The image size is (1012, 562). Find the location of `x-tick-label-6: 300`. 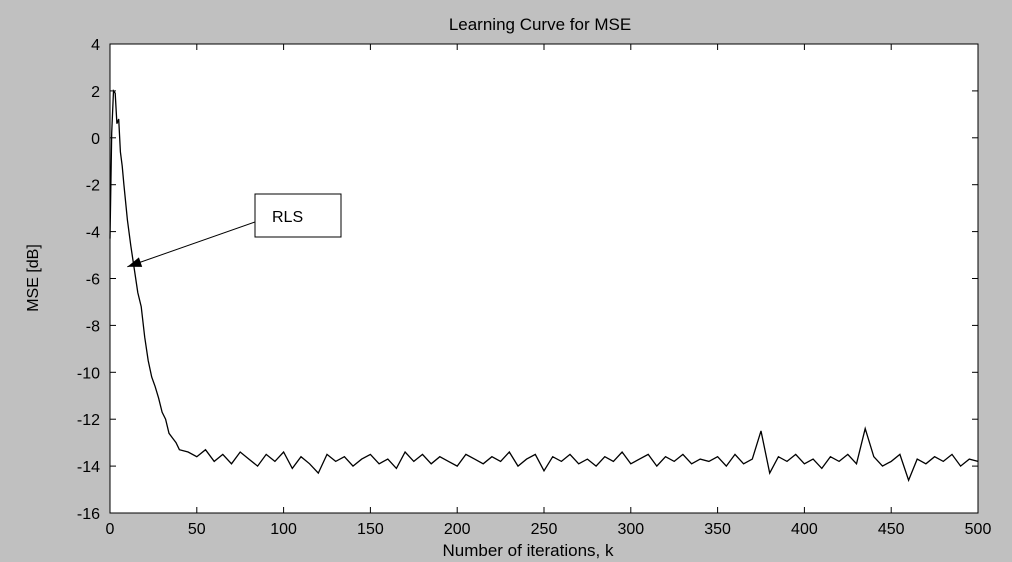

x-tick-label-6: 300 is located at coordinates (630, 529).